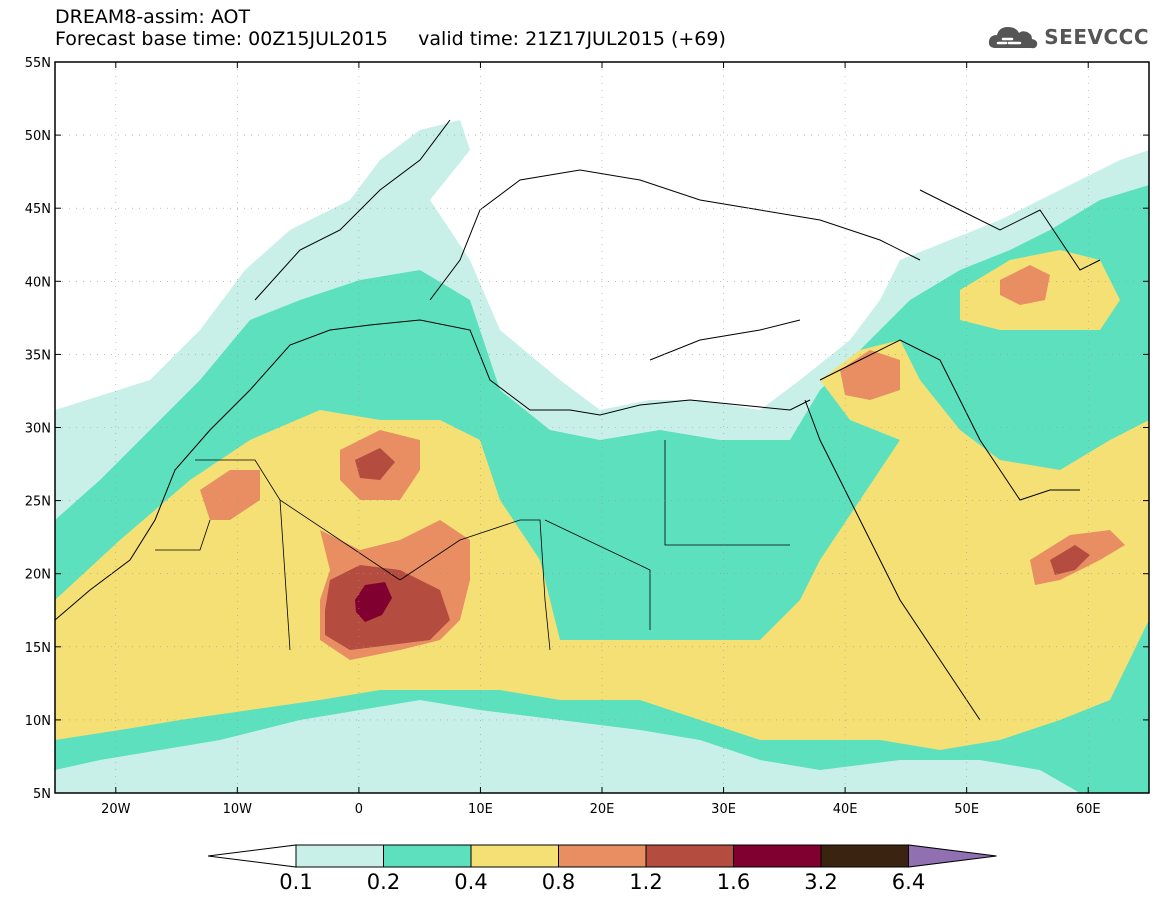 The image size is (1165, 905). What do you see at coordinates (645, 882) in the screenshot?
I see `colorbar-label: 1.2` at bounding box center [645, 882].